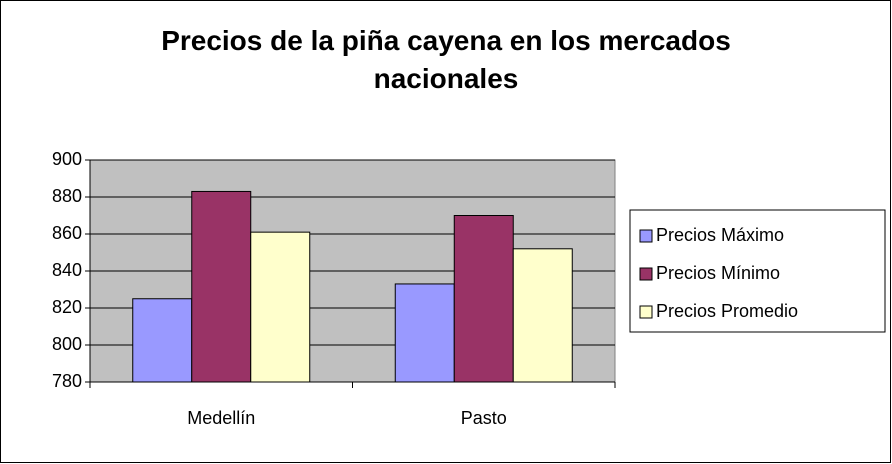 The image size is (892, 464). I want to click on y-tick-label: 880, so click(67, 196).